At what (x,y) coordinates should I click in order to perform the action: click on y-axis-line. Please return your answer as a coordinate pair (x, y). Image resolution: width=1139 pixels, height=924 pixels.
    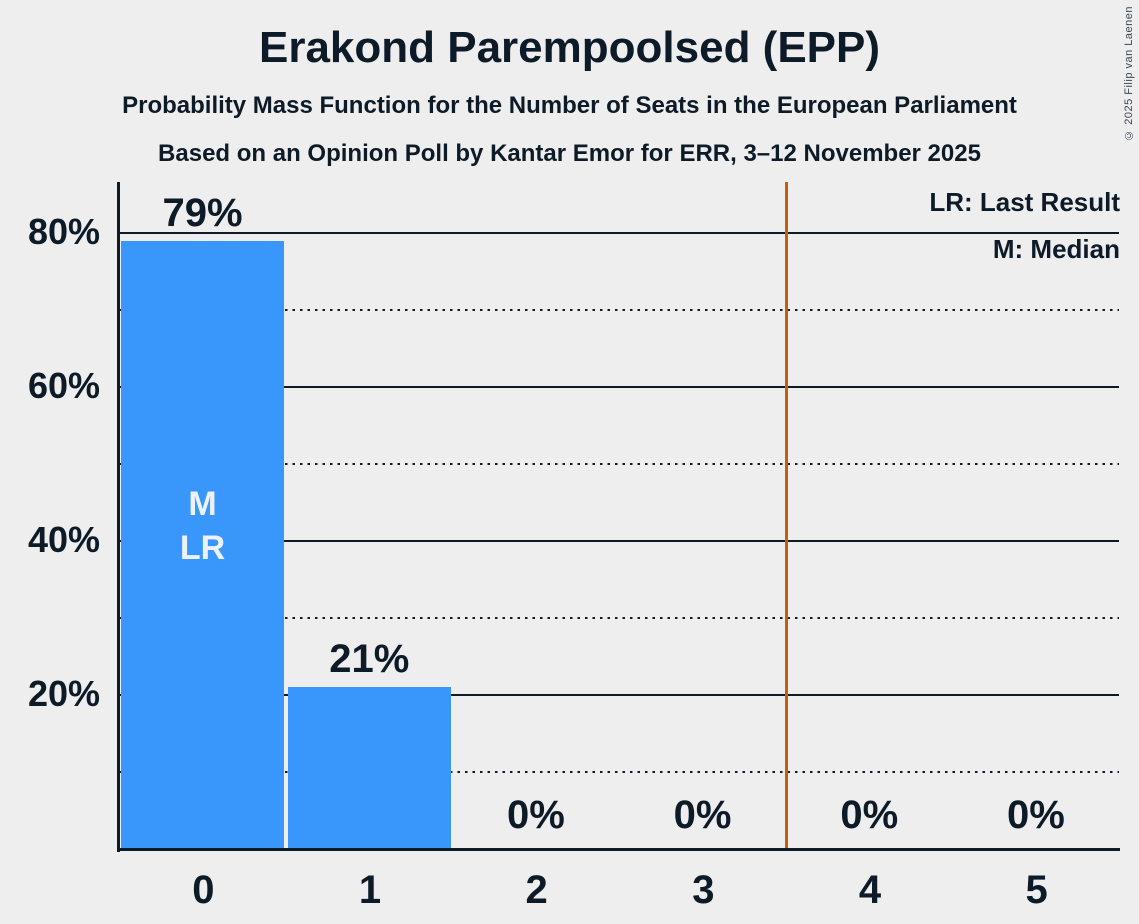
    Looking at the image, I should click on (118, 517).